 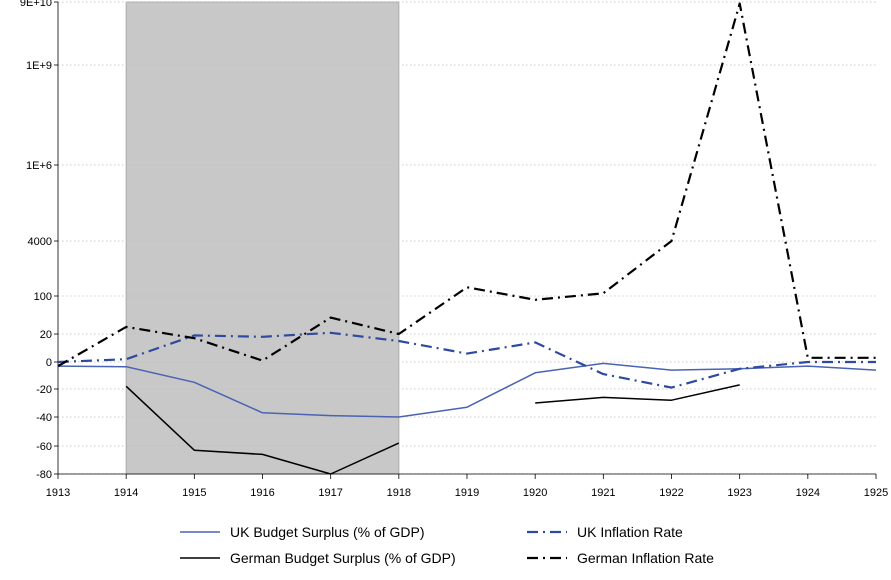 I want to click on x-tick-label: 1914, so click(x=126, y=493).